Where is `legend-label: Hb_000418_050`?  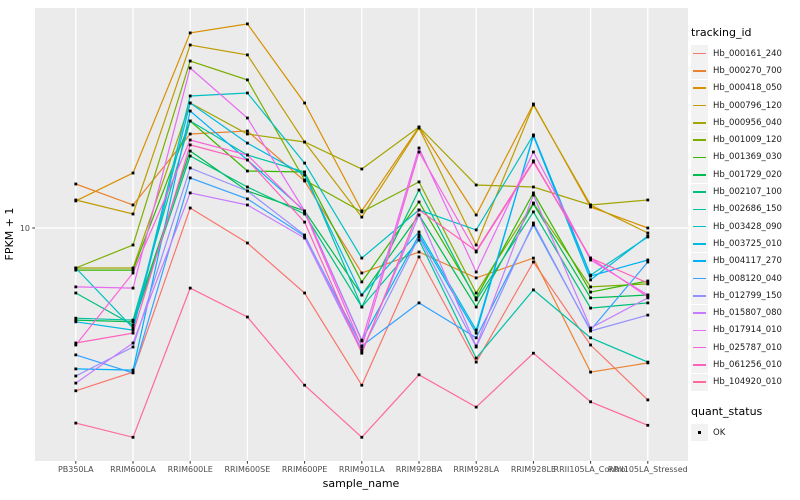
legend-label: Hb_000418_050 is located at coordinates (747, 88).